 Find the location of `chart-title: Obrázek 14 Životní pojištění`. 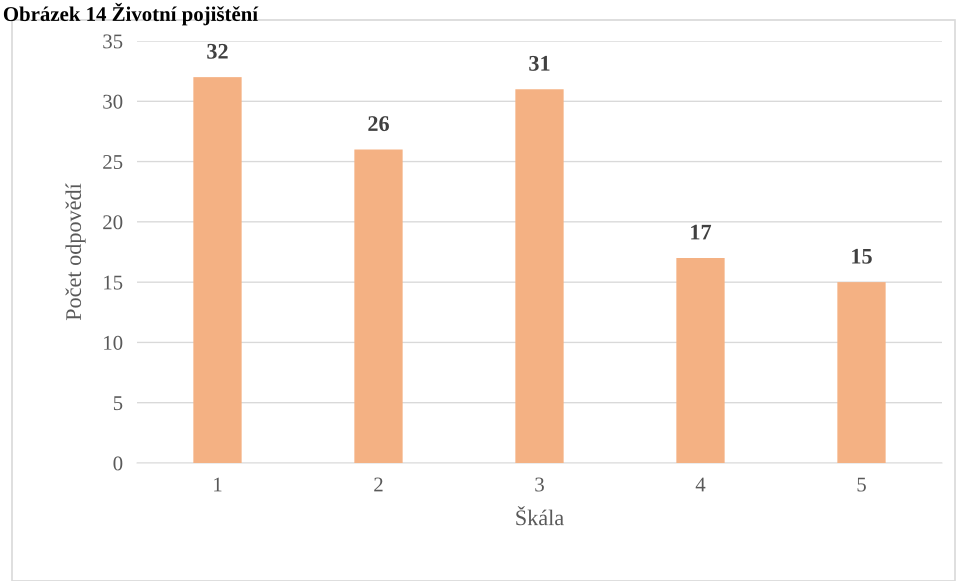

chart-title: Obrázek 14 Životní pojištění is located at coordinates (131, 14).